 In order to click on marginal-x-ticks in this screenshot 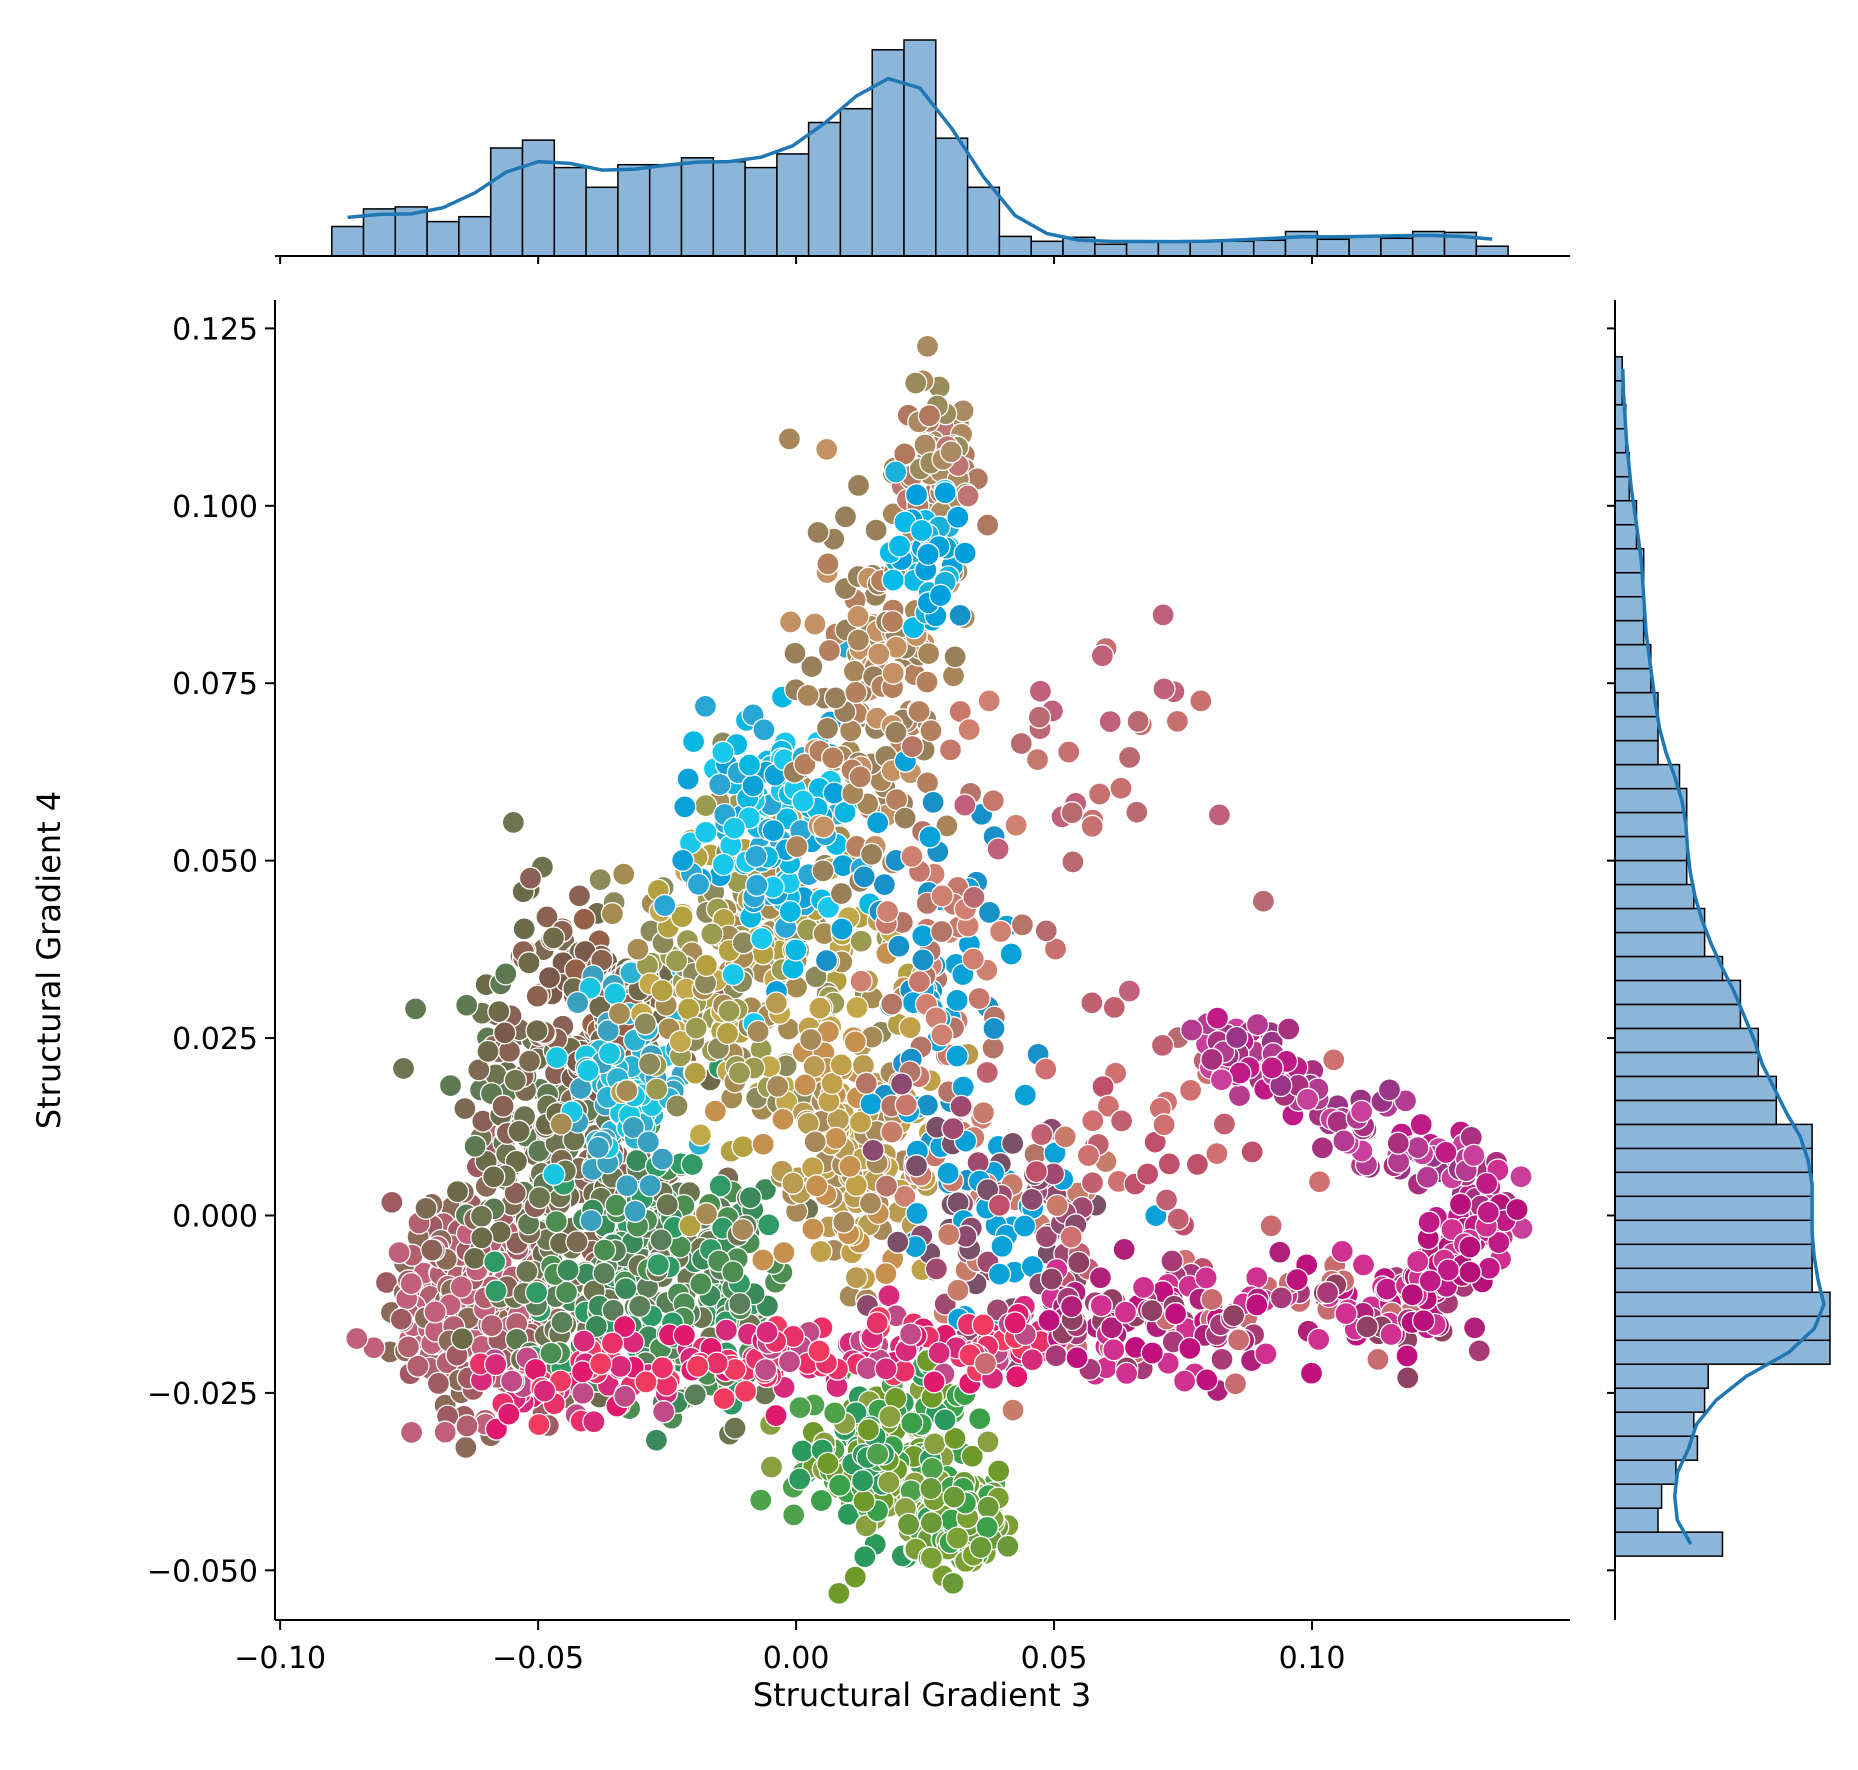, I will do `click(796, 260)`.